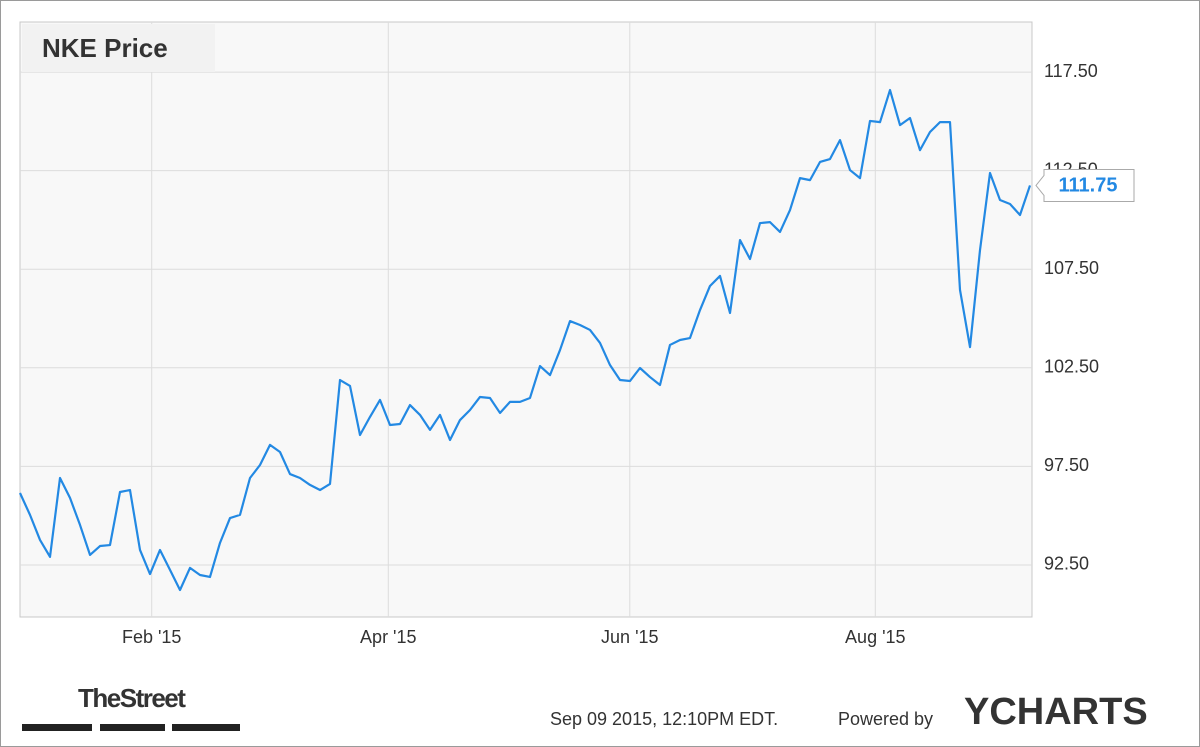 The image size is (1200, 747). I want to click on last-value-box, so click(1085, 185).